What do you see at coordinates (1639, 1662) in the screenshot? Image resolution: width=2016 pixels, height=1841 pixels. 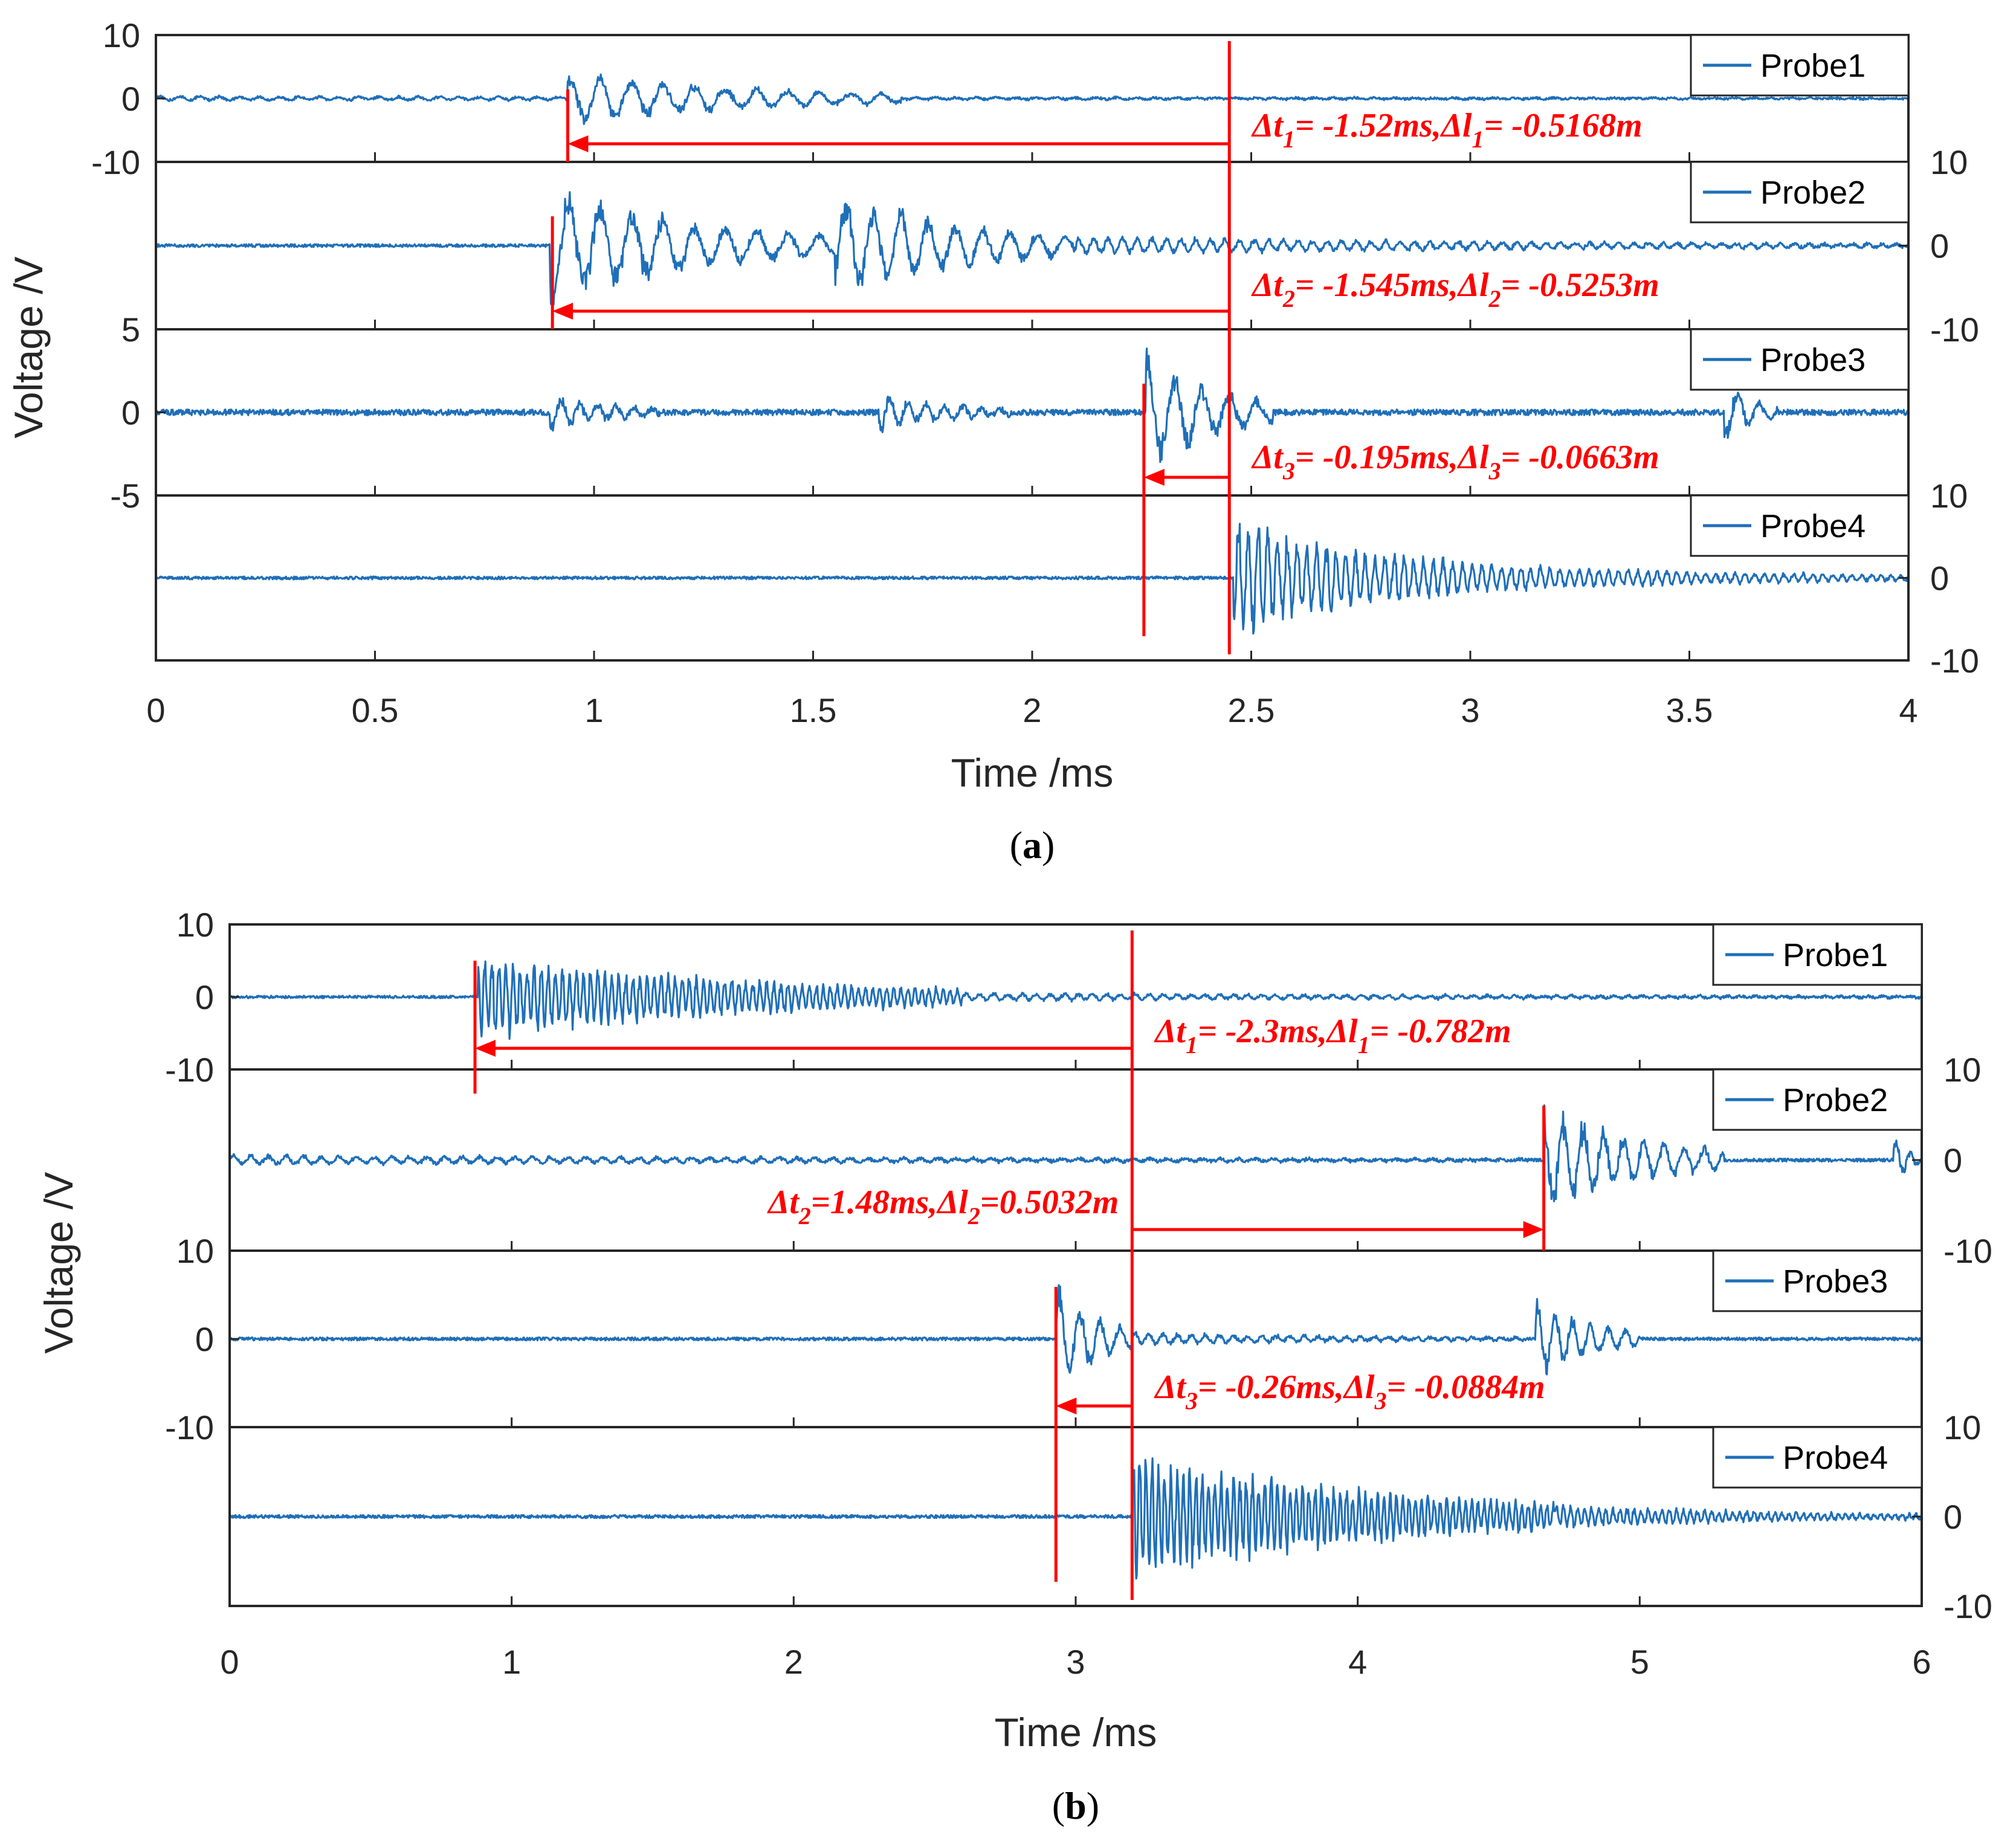 I see `xtick-label: 5` at bounding box center [1639, 1662].